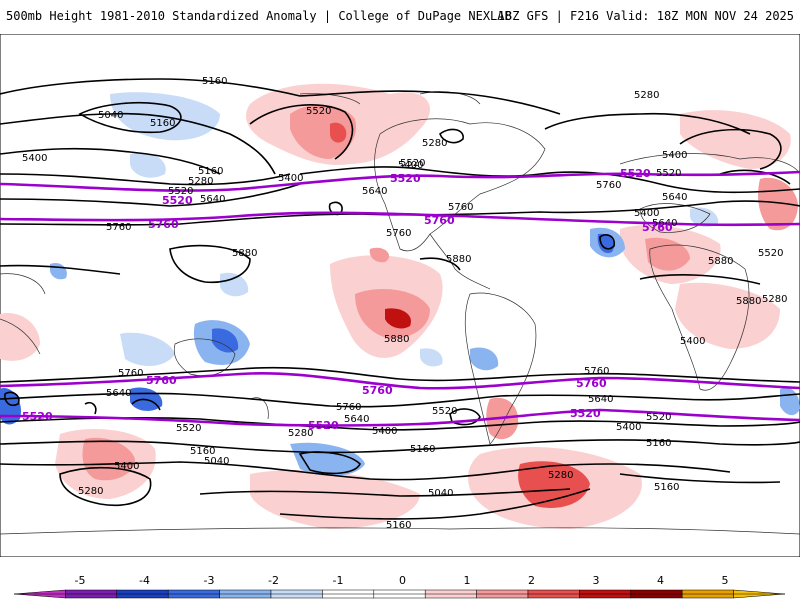  What do you see at coordinates (467, 580) in the screenshot?
I see `colorbar-tick-label: 1` at bounding box center [467, 580].